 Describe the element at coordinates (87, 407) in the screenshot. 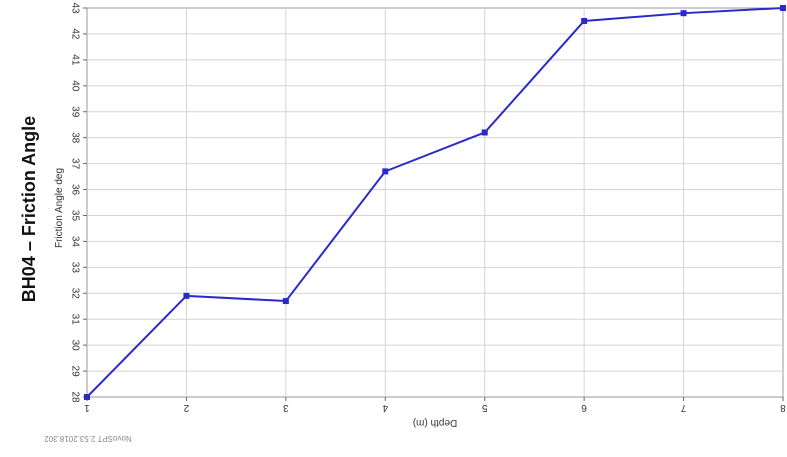

I see `x-tick-label: 1` at that location.